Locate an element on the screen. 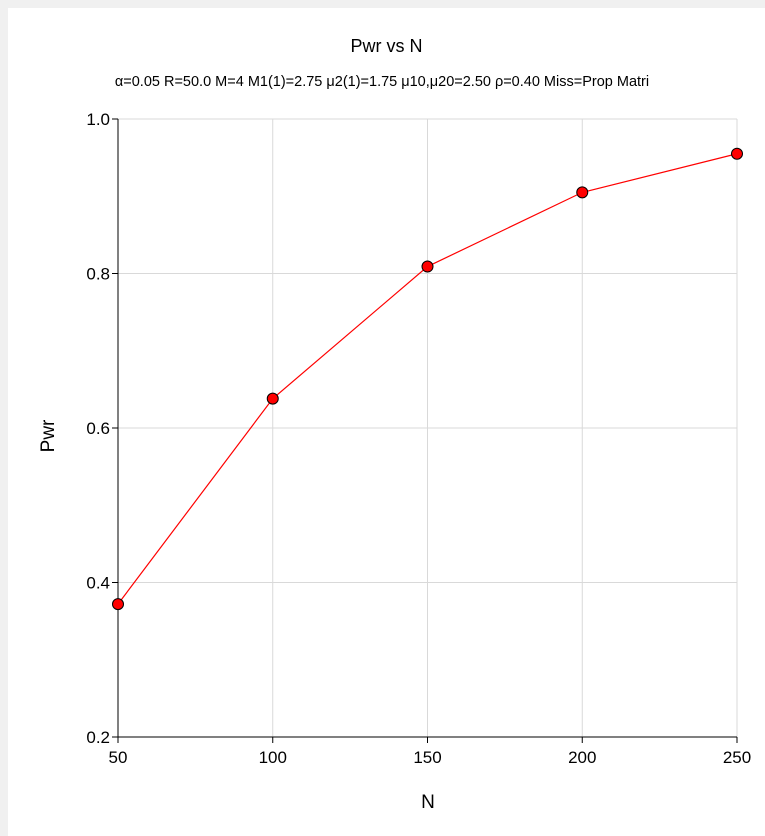  y-tick-label-1: 0.4 is located at coordinates (98, 583).